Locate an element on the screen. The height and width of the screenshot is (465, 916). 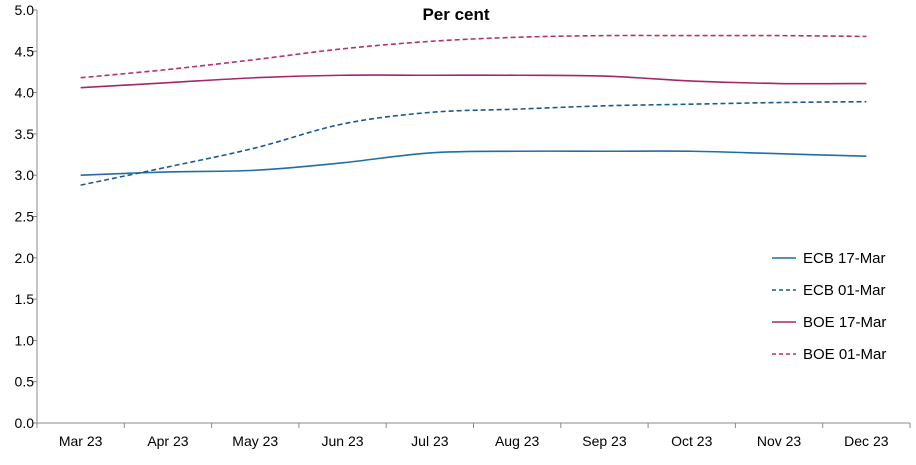
series-line-boe-17-mar is located at coordinates (473, 81).